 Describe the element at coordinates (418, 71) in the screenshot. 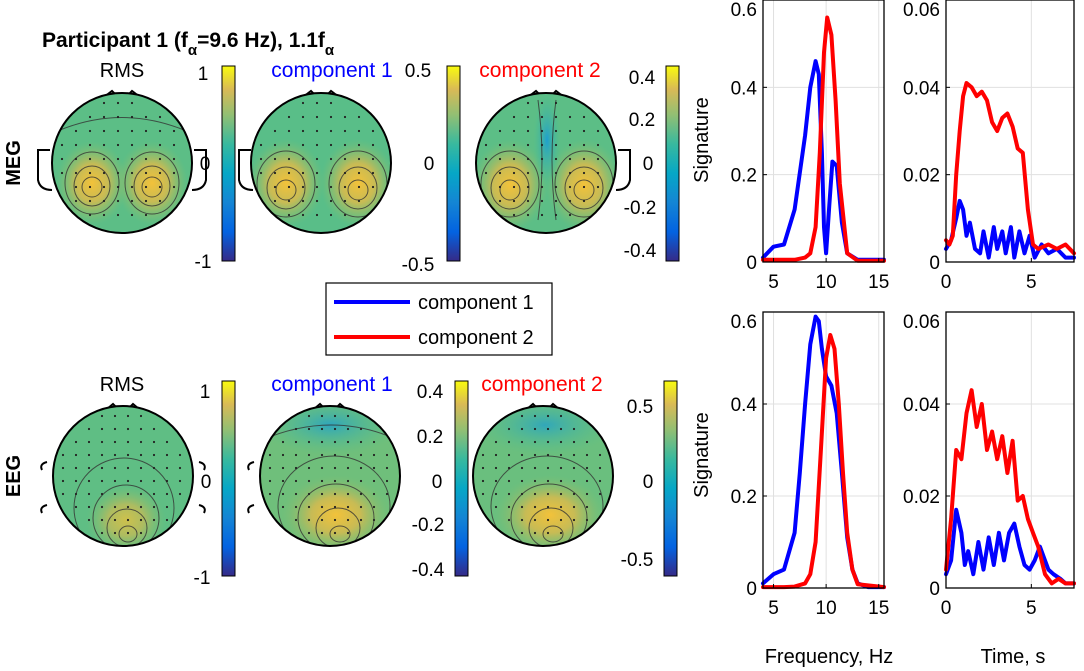

I see `cbar-tick: 0.5` at that location.